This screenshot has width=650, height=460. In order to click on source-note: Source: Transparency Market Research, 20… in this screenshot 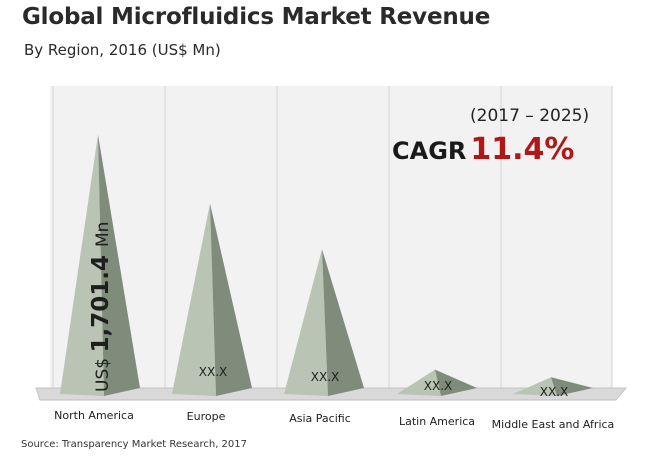, I will do `click(134, 444)`.